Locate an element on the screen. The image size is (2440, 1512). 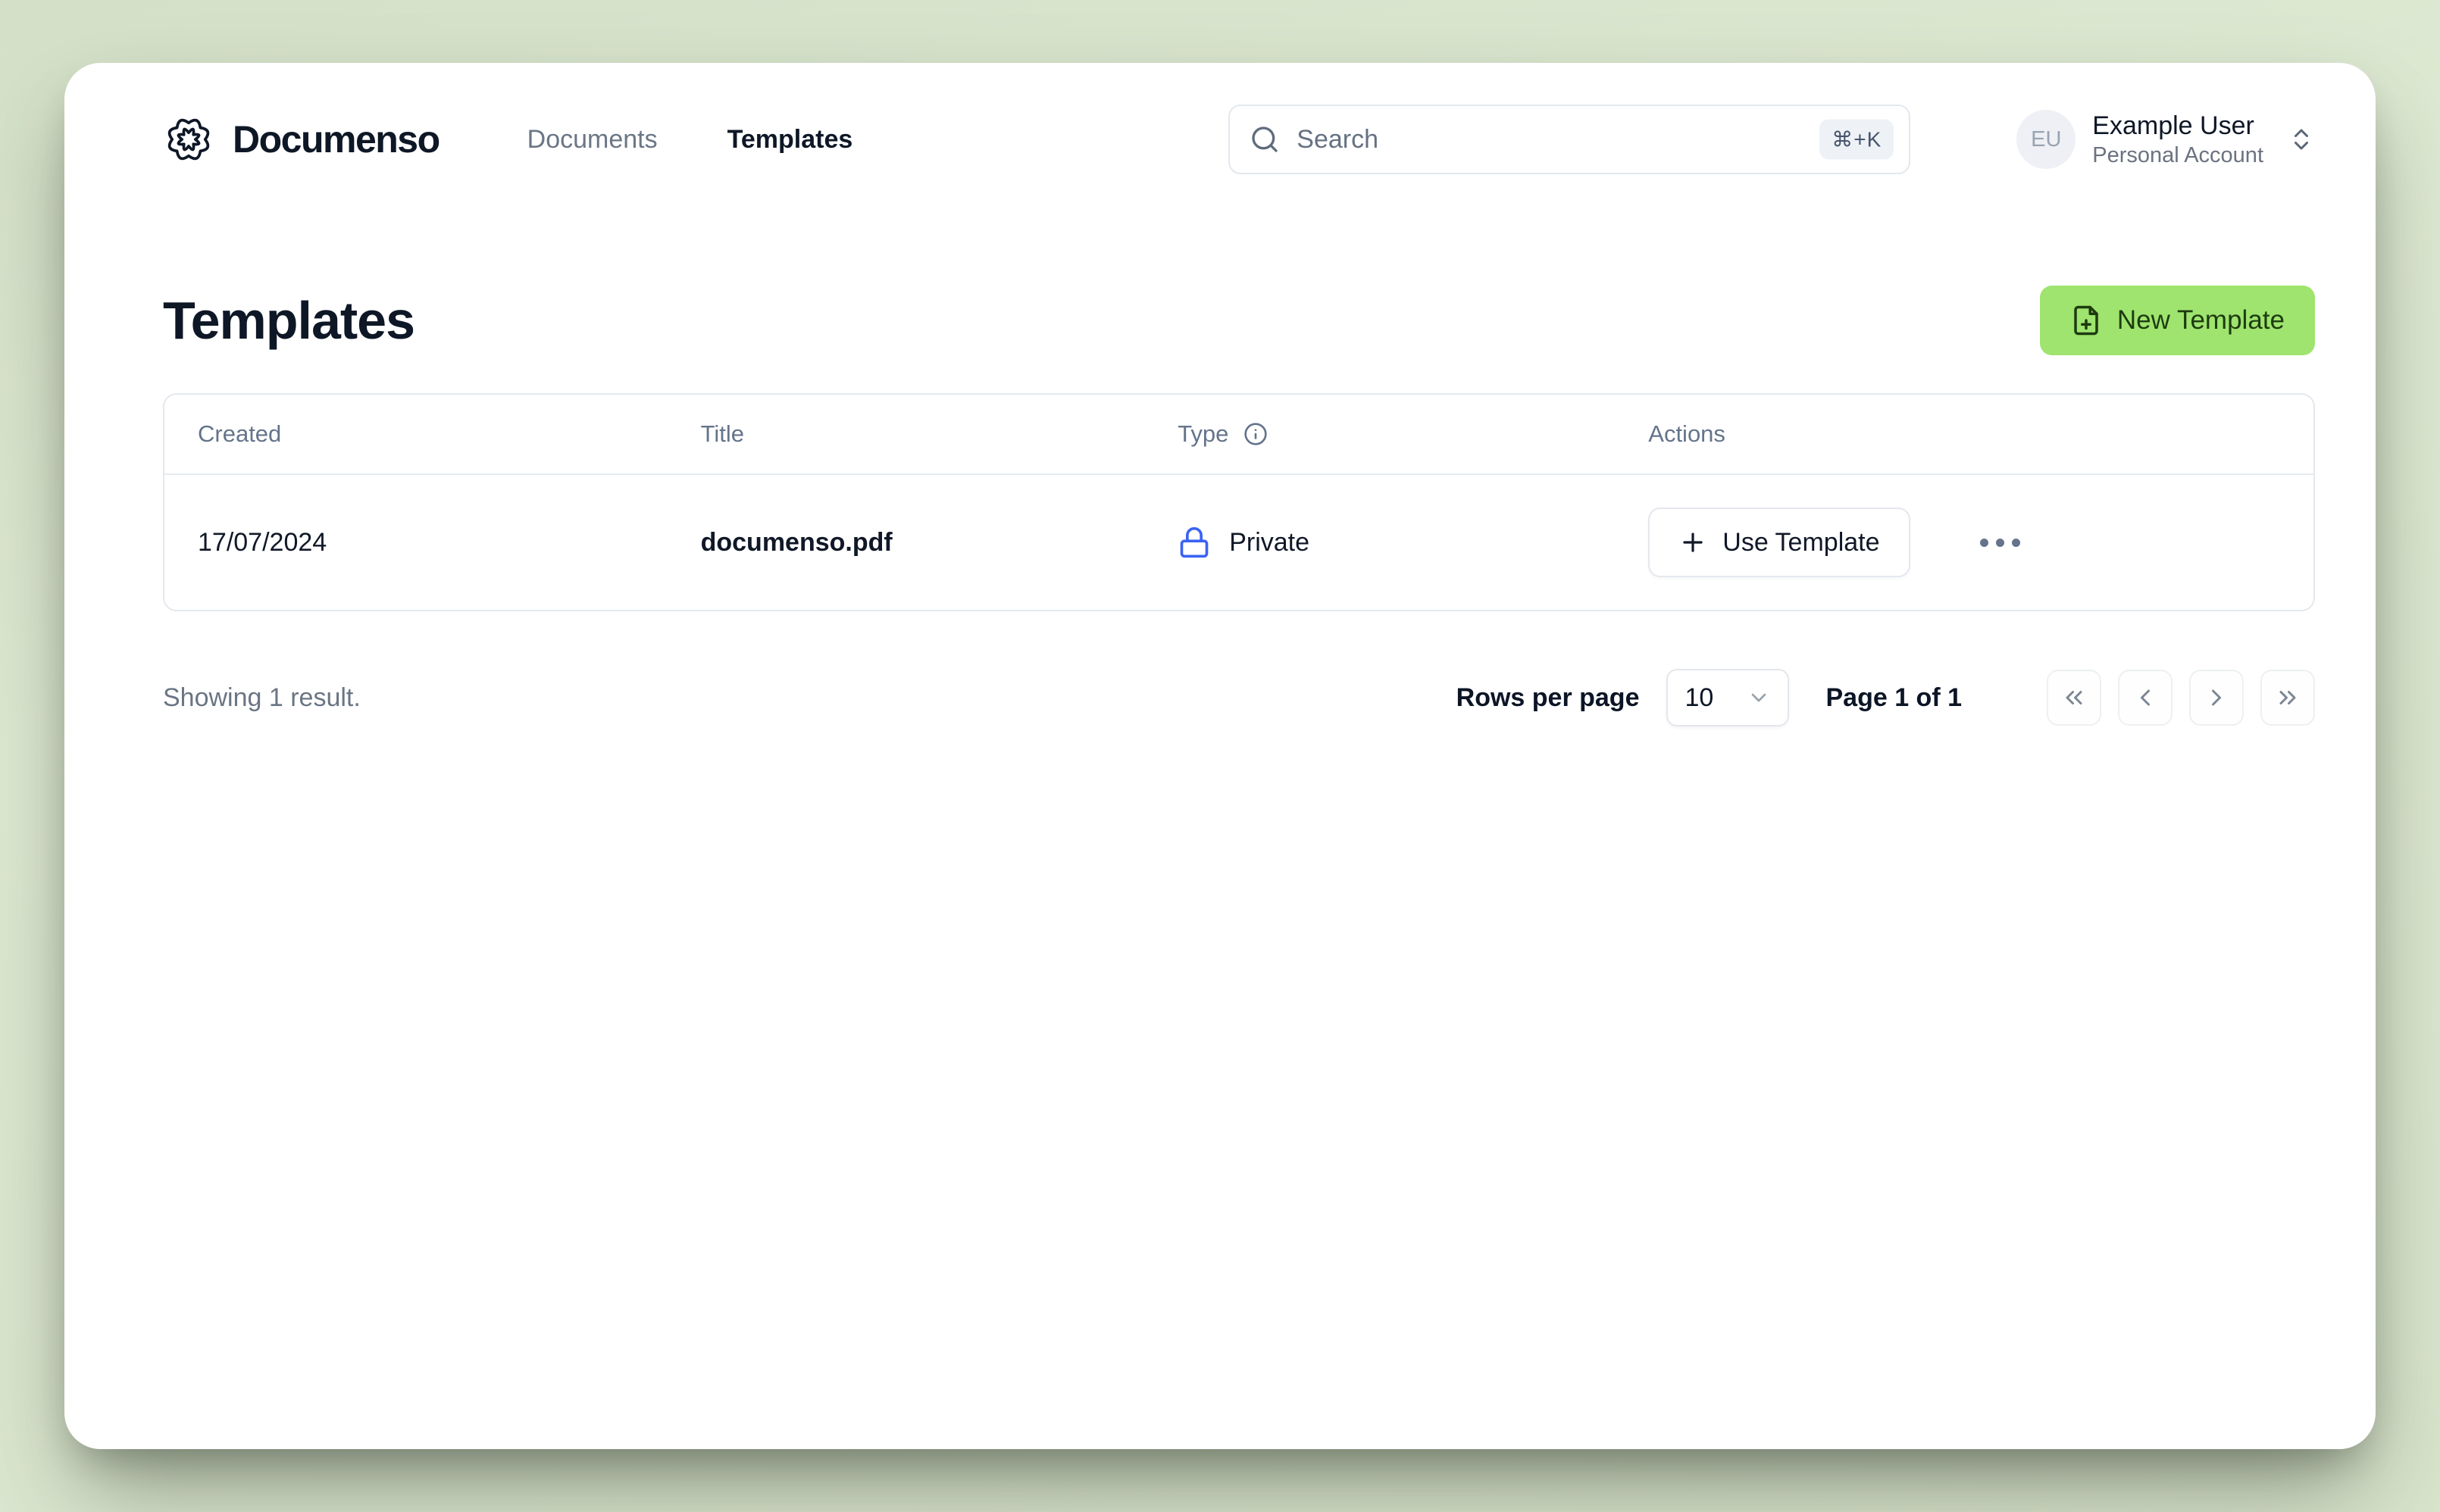
results-summary: Showing 1 result. is located at coordinates (262, 697).